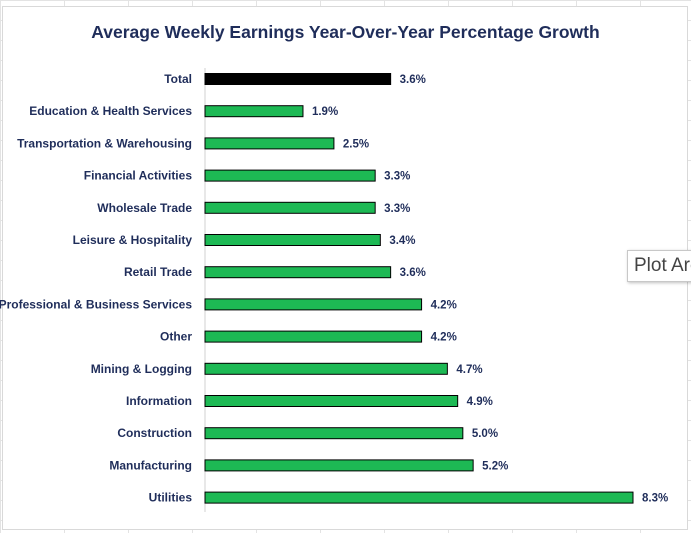 Image resolution: width=691 pixels, height=533 pixels. I want to click on category-label: Manufacturing, so click(150, 465).